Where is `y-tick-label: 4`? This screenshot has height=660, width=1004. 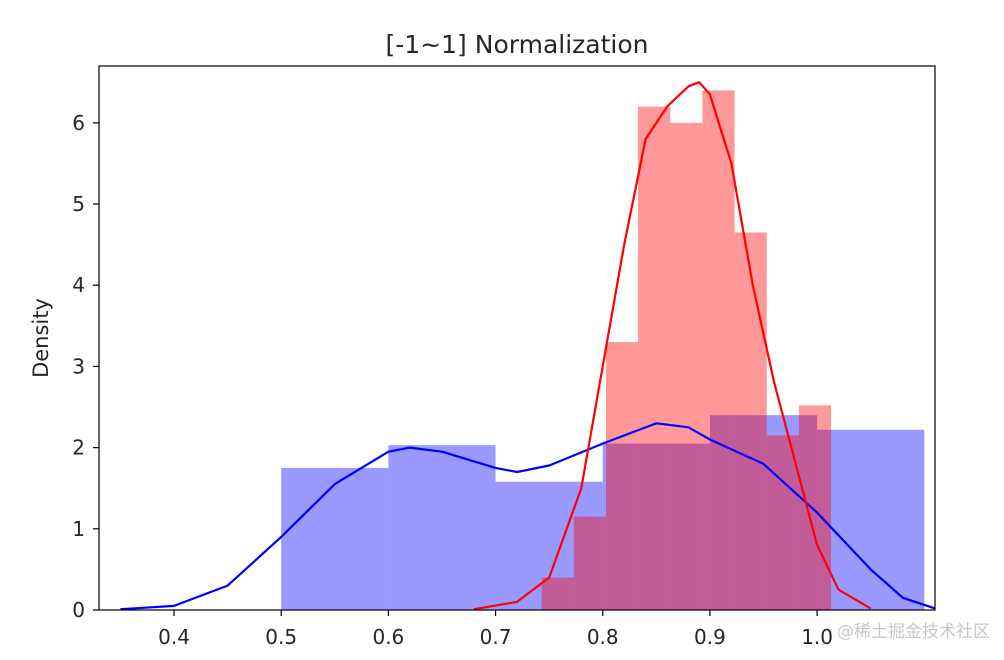 y-tick-label: 4 is located at coordinates (78, 285).